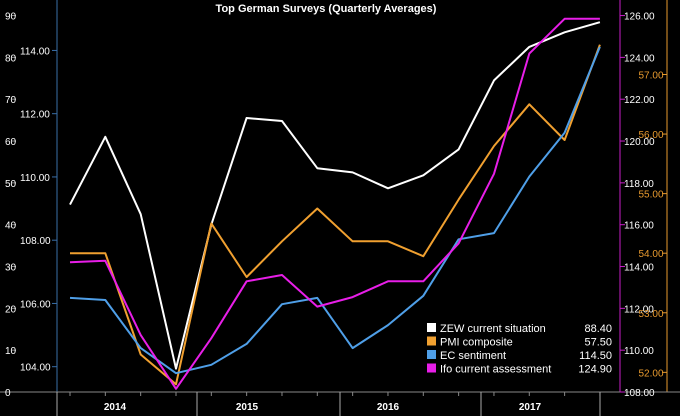 The width and height of the screenshot is (680, 416). What do you see at coordinates (650, 314) in the screenshot?
I see `pmi-tick-label: 53.00` at bounding box center [650, 314].